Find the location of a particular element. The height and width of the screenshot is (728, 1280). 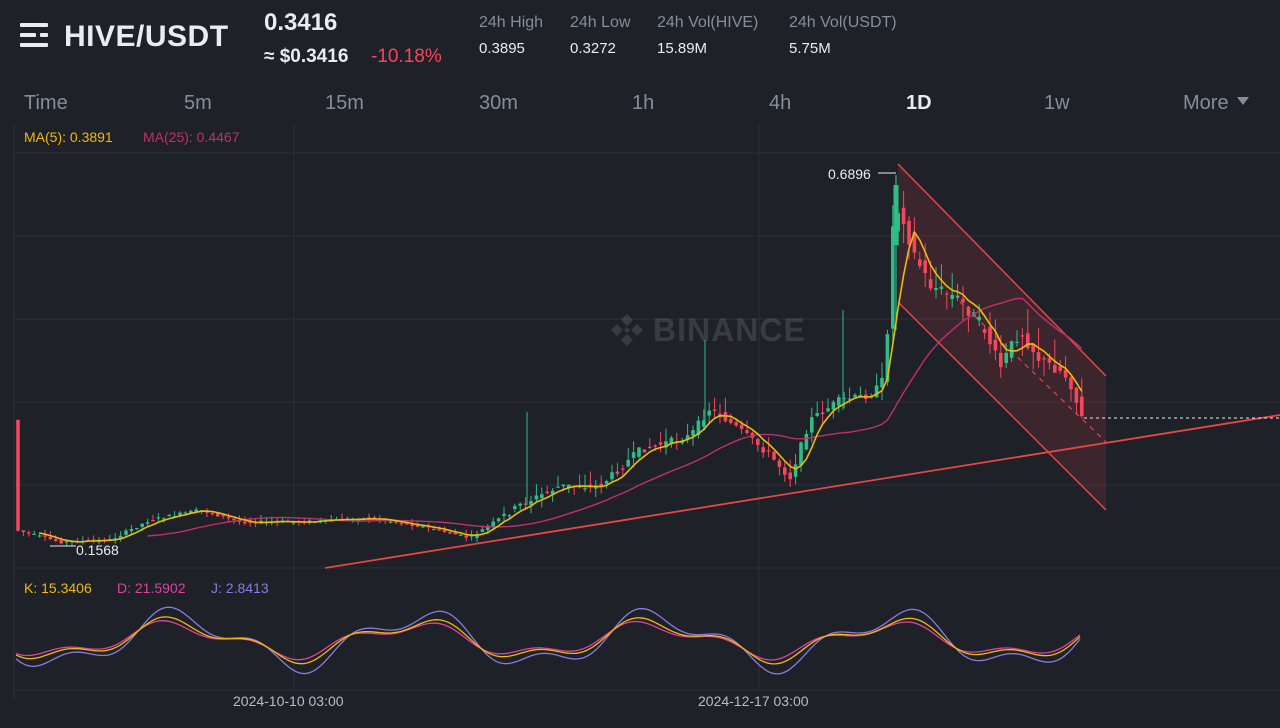

stat-24h-vol-hive-label: 24h Vol(HIVE) is located at coordinates (708, 22).